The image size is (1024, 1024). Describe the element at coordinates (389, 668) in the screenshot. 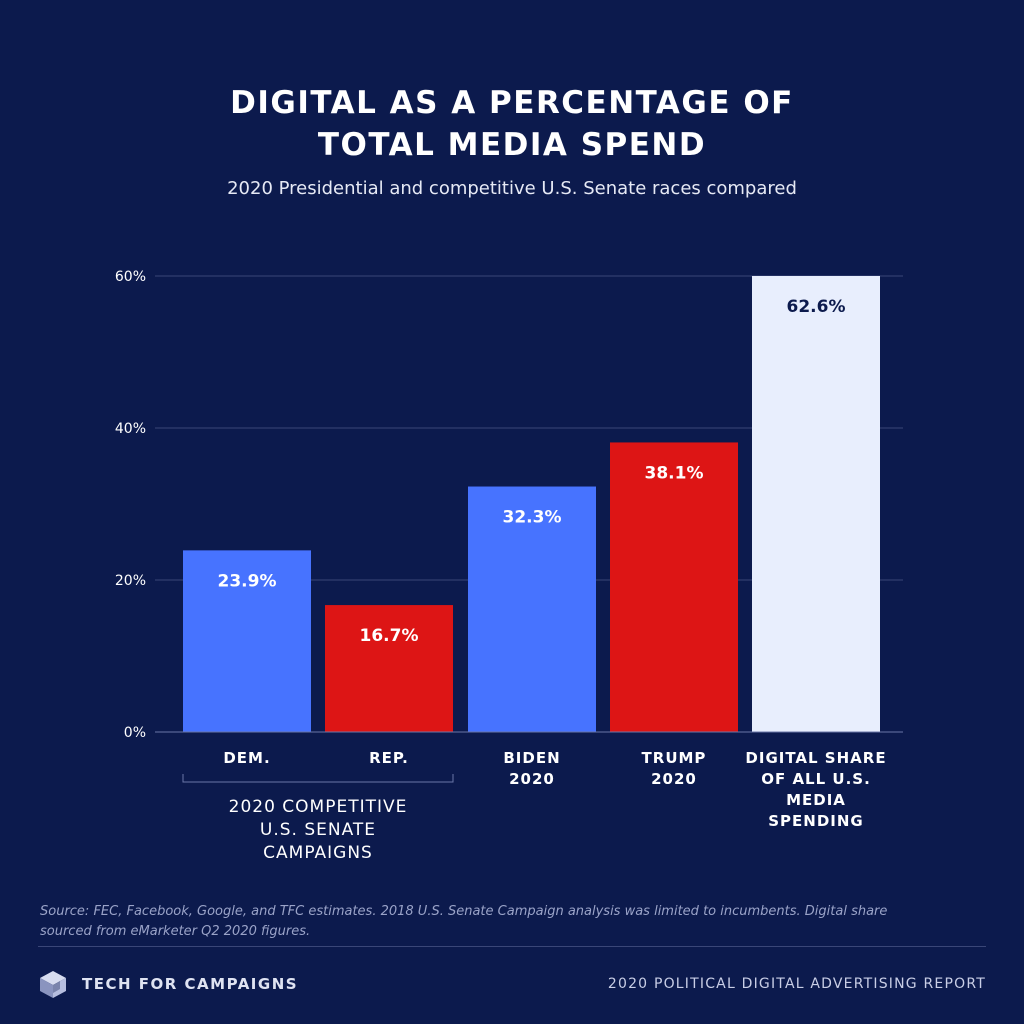

I see `bar-rep` at that location.